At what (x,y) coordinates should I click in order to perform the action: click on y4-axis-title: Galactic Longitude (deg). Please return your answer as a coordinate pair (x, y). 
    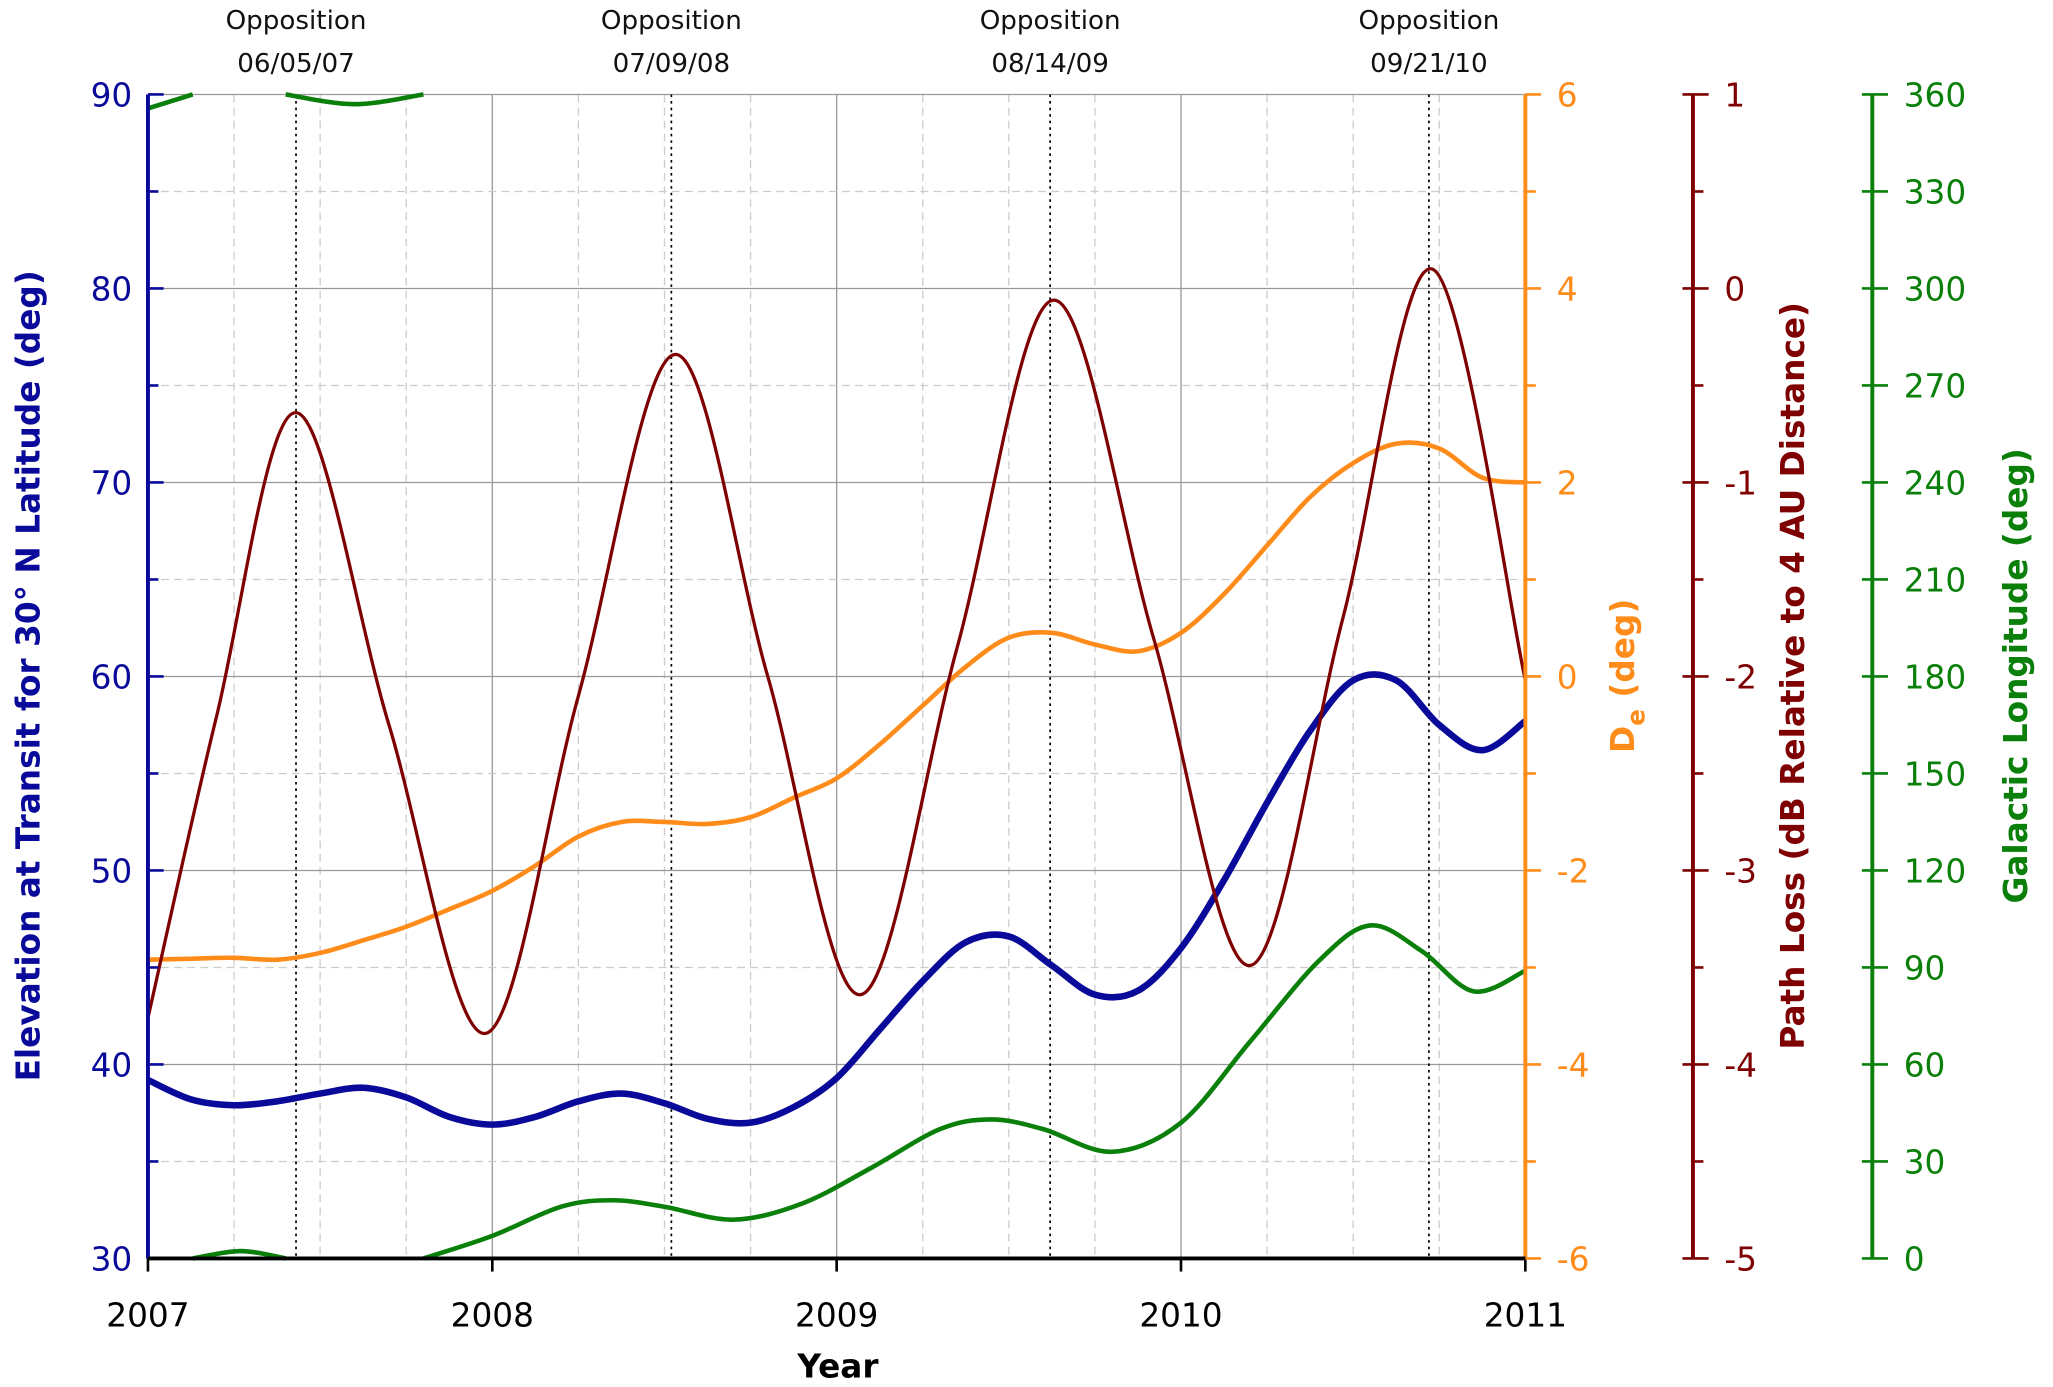
    Looking at the image, I should click on (2016, 675).